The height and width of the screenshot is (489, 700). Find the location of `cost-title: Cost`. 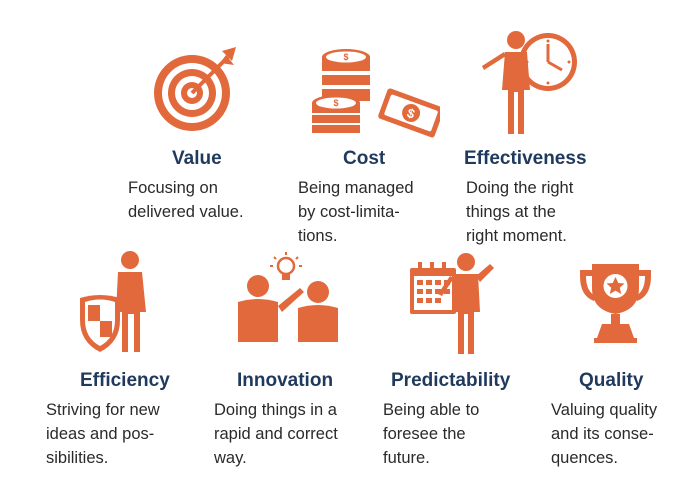

cost-title: Cost is located at coordinates (364, 158).